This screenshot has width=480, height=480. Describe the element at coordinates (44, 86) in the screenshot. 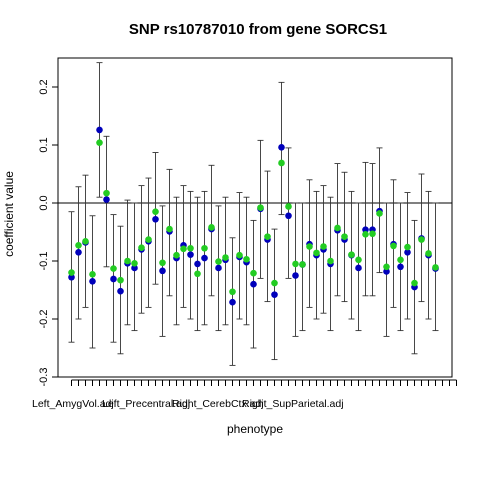

I see `y-tick-label: 0.2` at that location.